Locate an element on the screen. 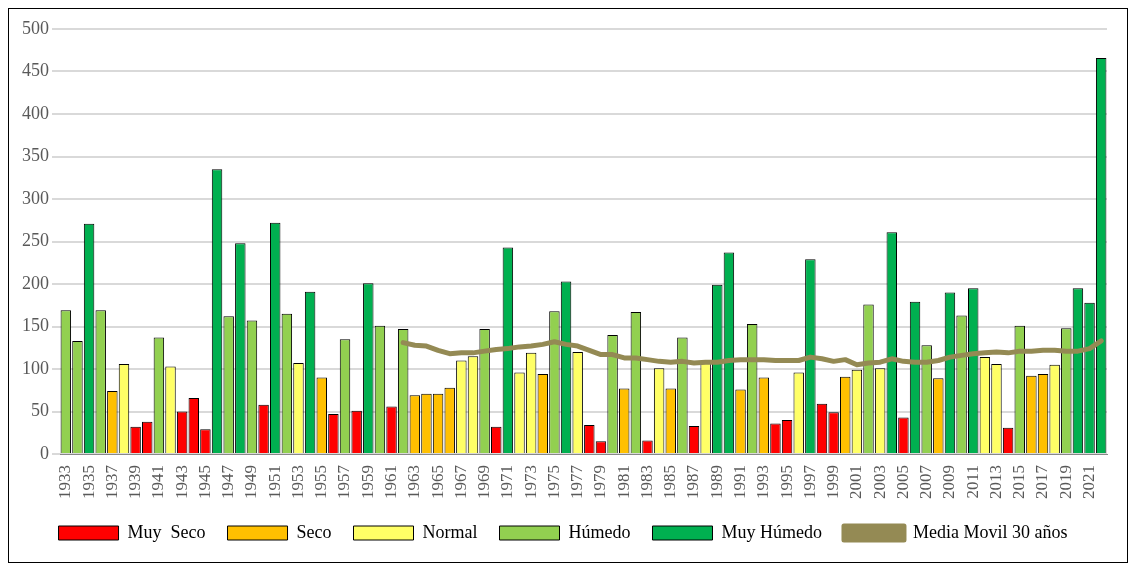 Image resolution: width=1136 pixels, height=571 pixels. y-tick-label: 150 is located at coordinates (35, 325).